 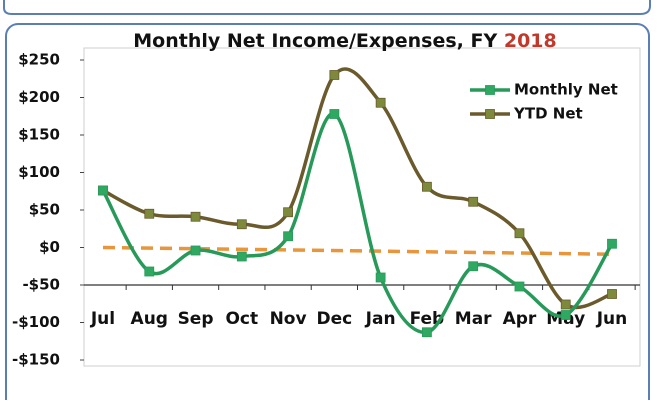 I want to click on y-tick-label: -$50, so click(x=41, y=285).